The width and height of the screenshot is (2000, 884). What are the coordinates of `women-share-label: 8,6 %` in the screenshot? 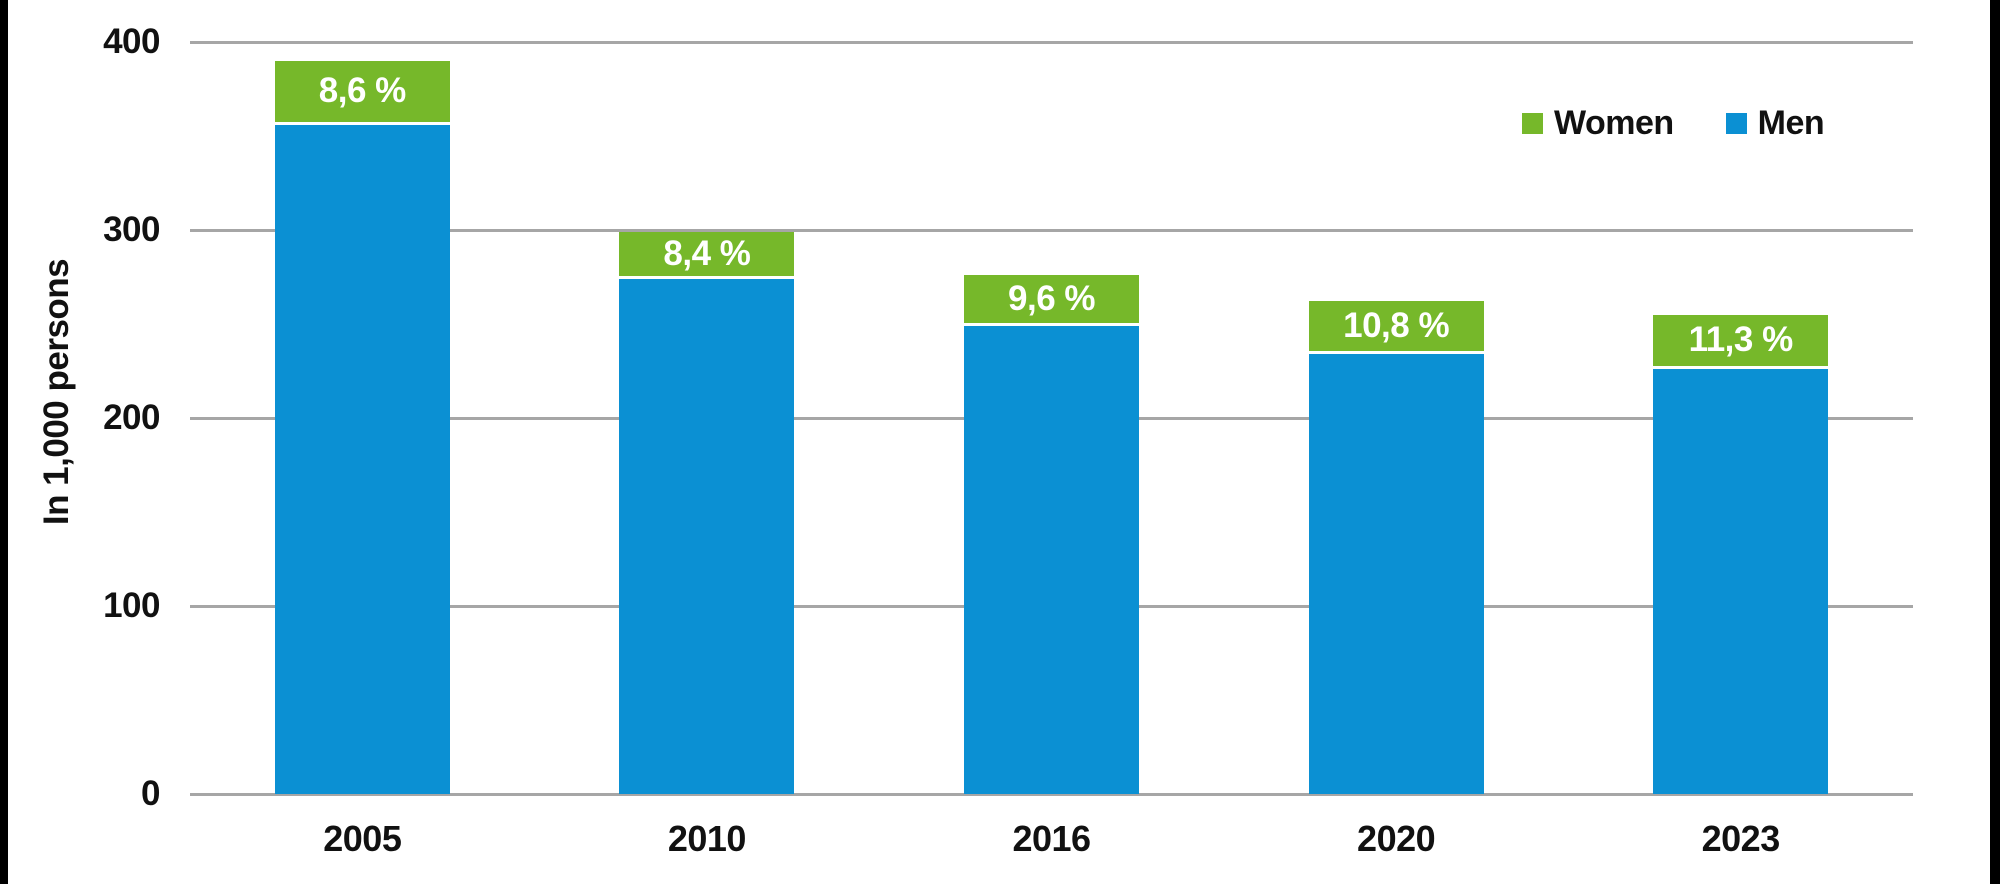 It's located at (362, 91).